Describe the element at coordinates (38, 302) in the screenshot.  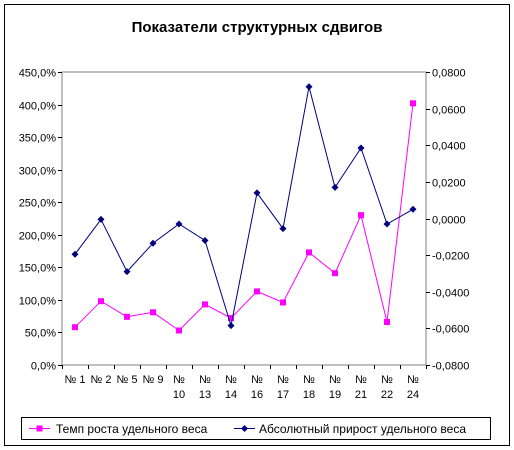
I see `y-left-tick-label: 100,0%` at that location.